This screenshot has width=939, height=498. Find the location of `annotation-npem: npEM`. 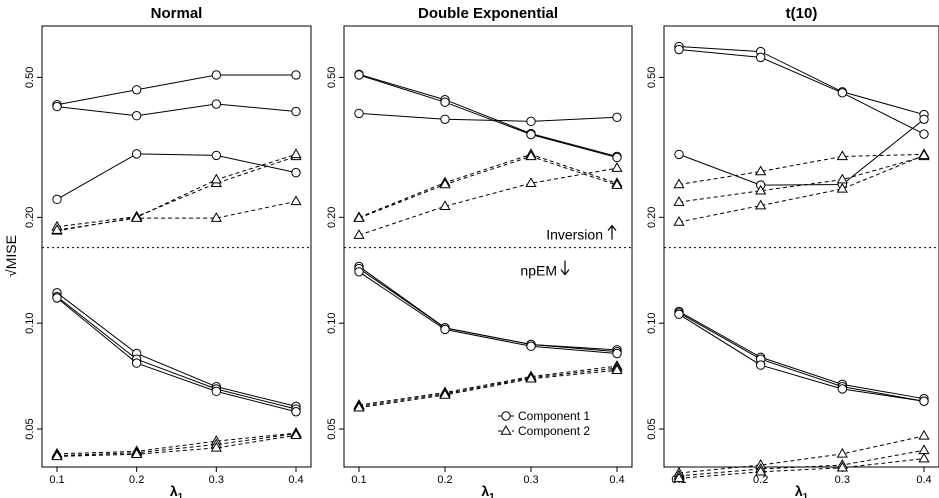

annotation-npem: npEM is located at coordinates (538, 271).